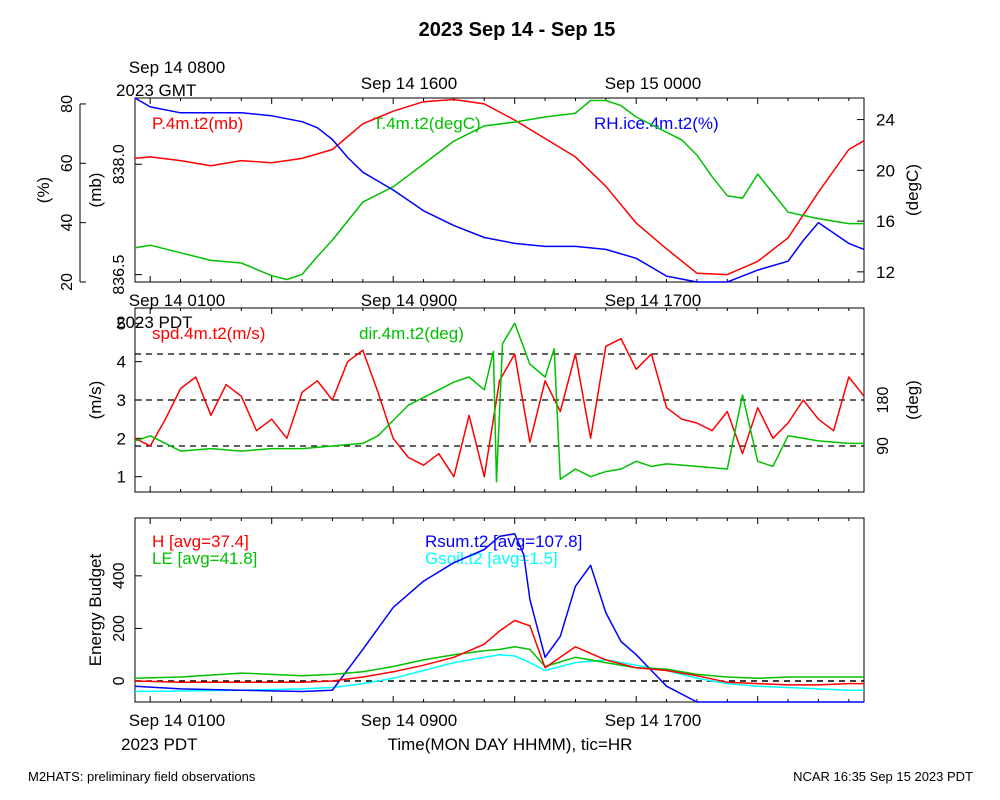  I want to click on p1-rh-tick-label: 40, so click(67, 223).